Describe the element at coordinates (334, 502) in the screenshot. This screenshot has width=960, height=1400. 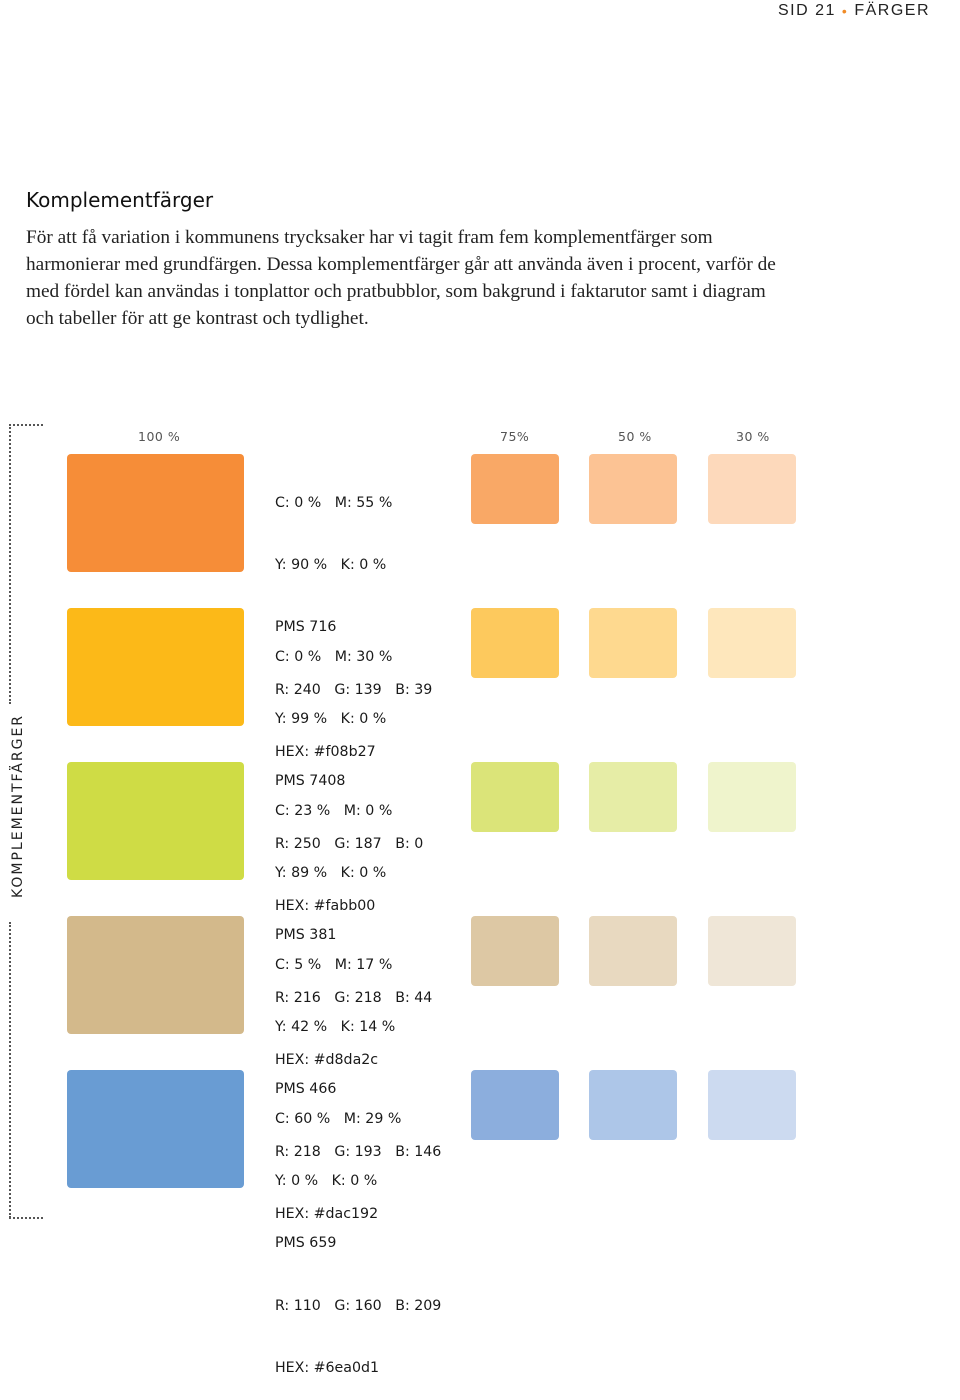
I see `spec-cmyk-1: C: 0 % M: 55 %` at that location.